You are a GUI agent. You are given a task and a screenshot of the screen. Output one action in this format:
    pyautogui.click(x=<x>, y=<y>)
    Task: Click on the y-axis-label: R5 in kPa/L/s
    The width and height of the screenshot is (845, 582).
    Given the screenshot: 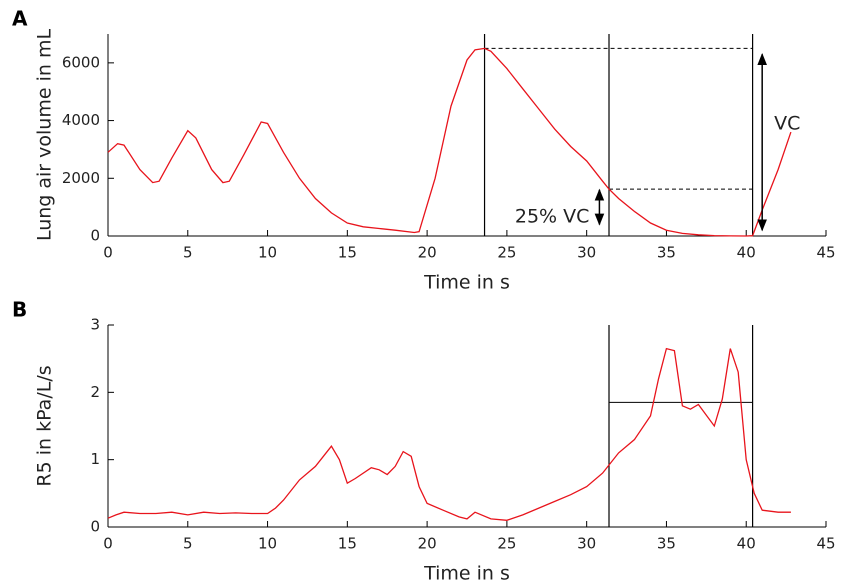 What is the action you would take?
    pyautogui.click(x=45, y=425)
    